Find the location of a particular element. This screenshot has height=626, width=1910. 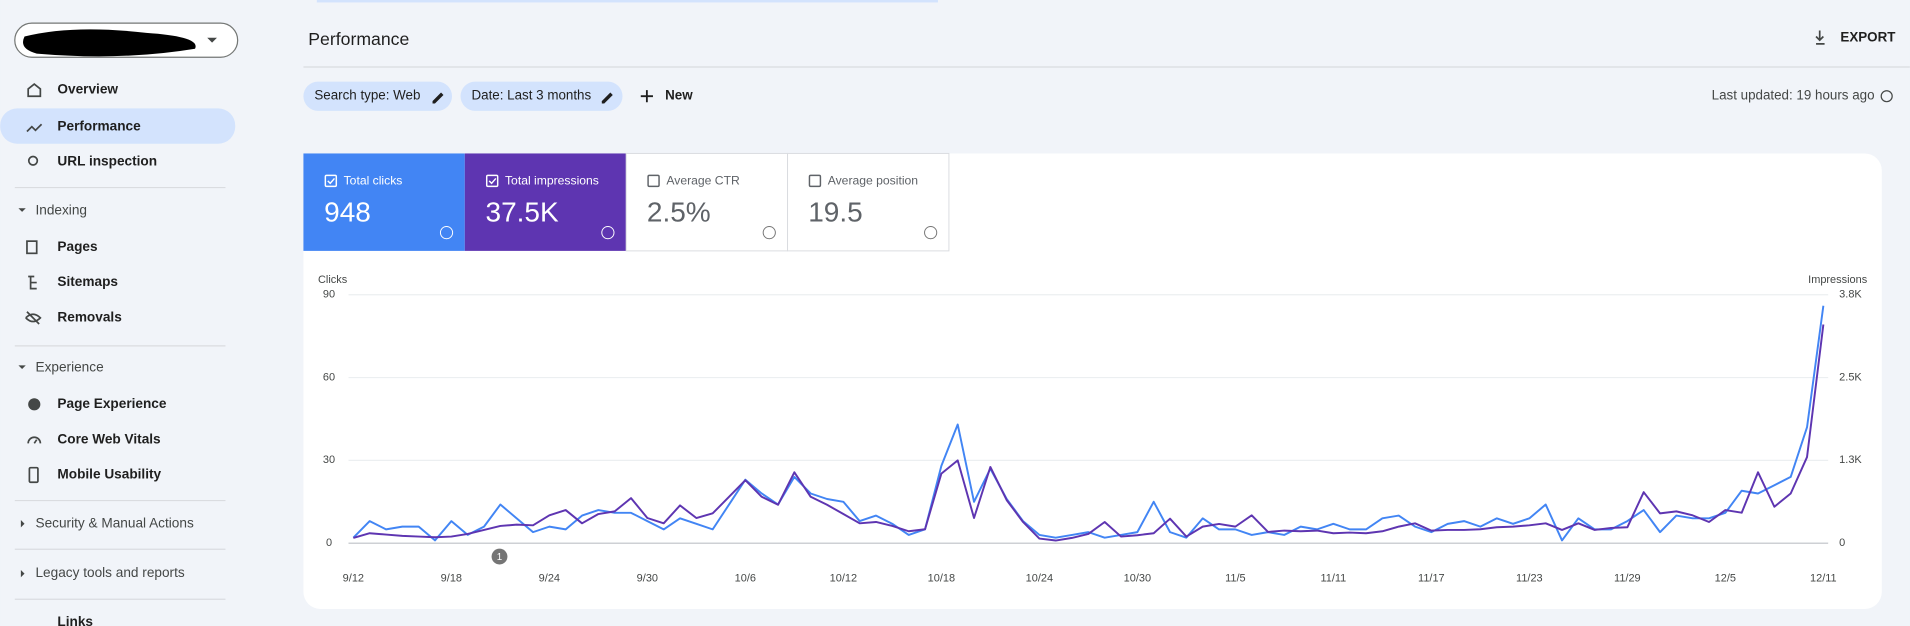

metric-card: Total impressions 37.5K is located at coordinates (545, 202).